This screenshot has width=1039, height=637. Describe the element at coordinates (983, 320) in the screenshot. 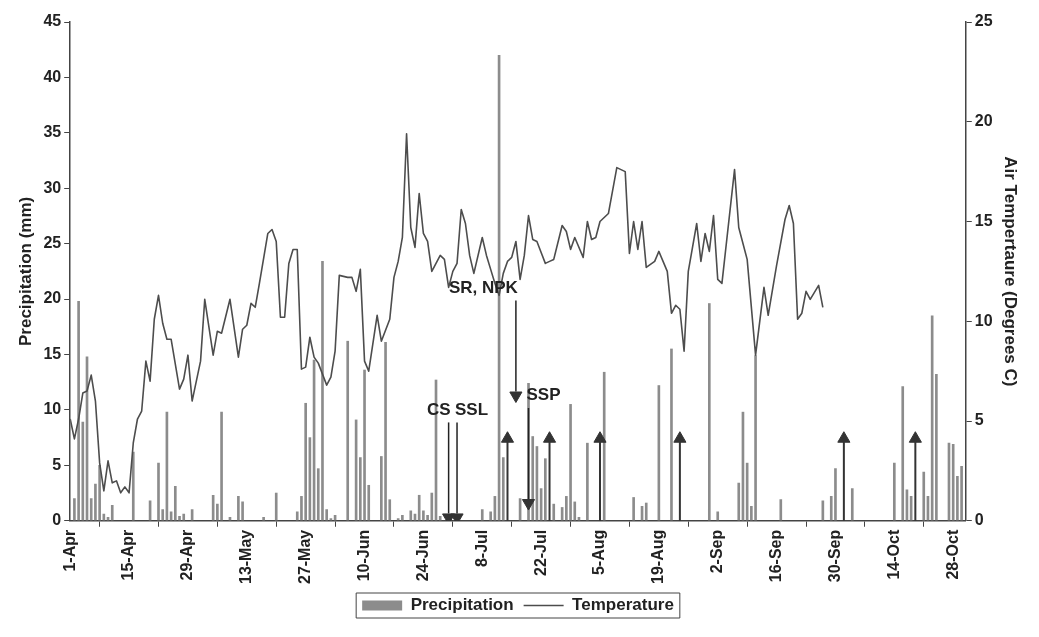

I see `y2-tick-label: 10` at that location.